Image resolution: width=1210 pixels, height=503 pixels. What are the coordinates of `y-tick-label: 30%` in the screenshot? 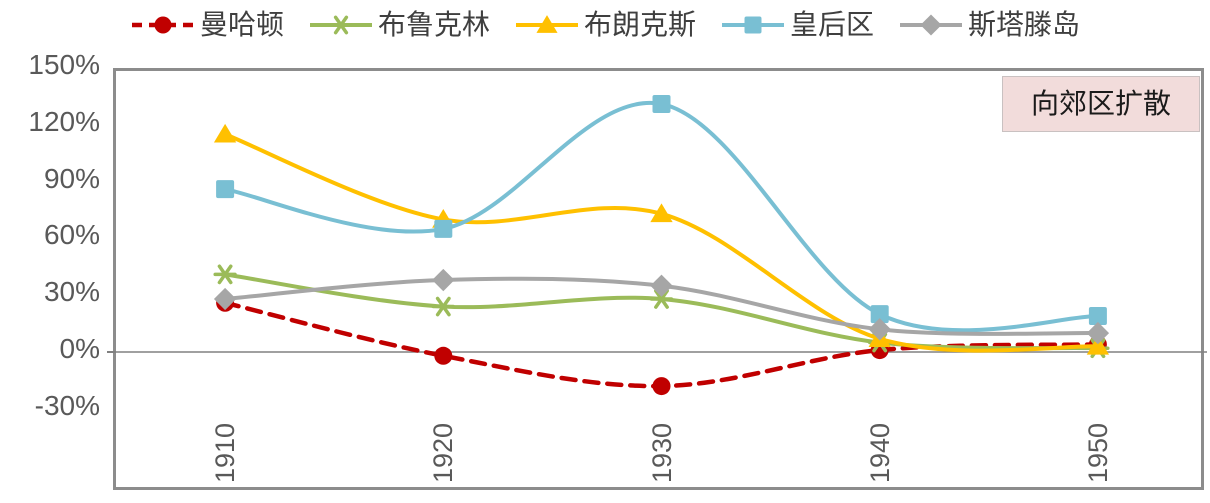 It's located at (71, 292).